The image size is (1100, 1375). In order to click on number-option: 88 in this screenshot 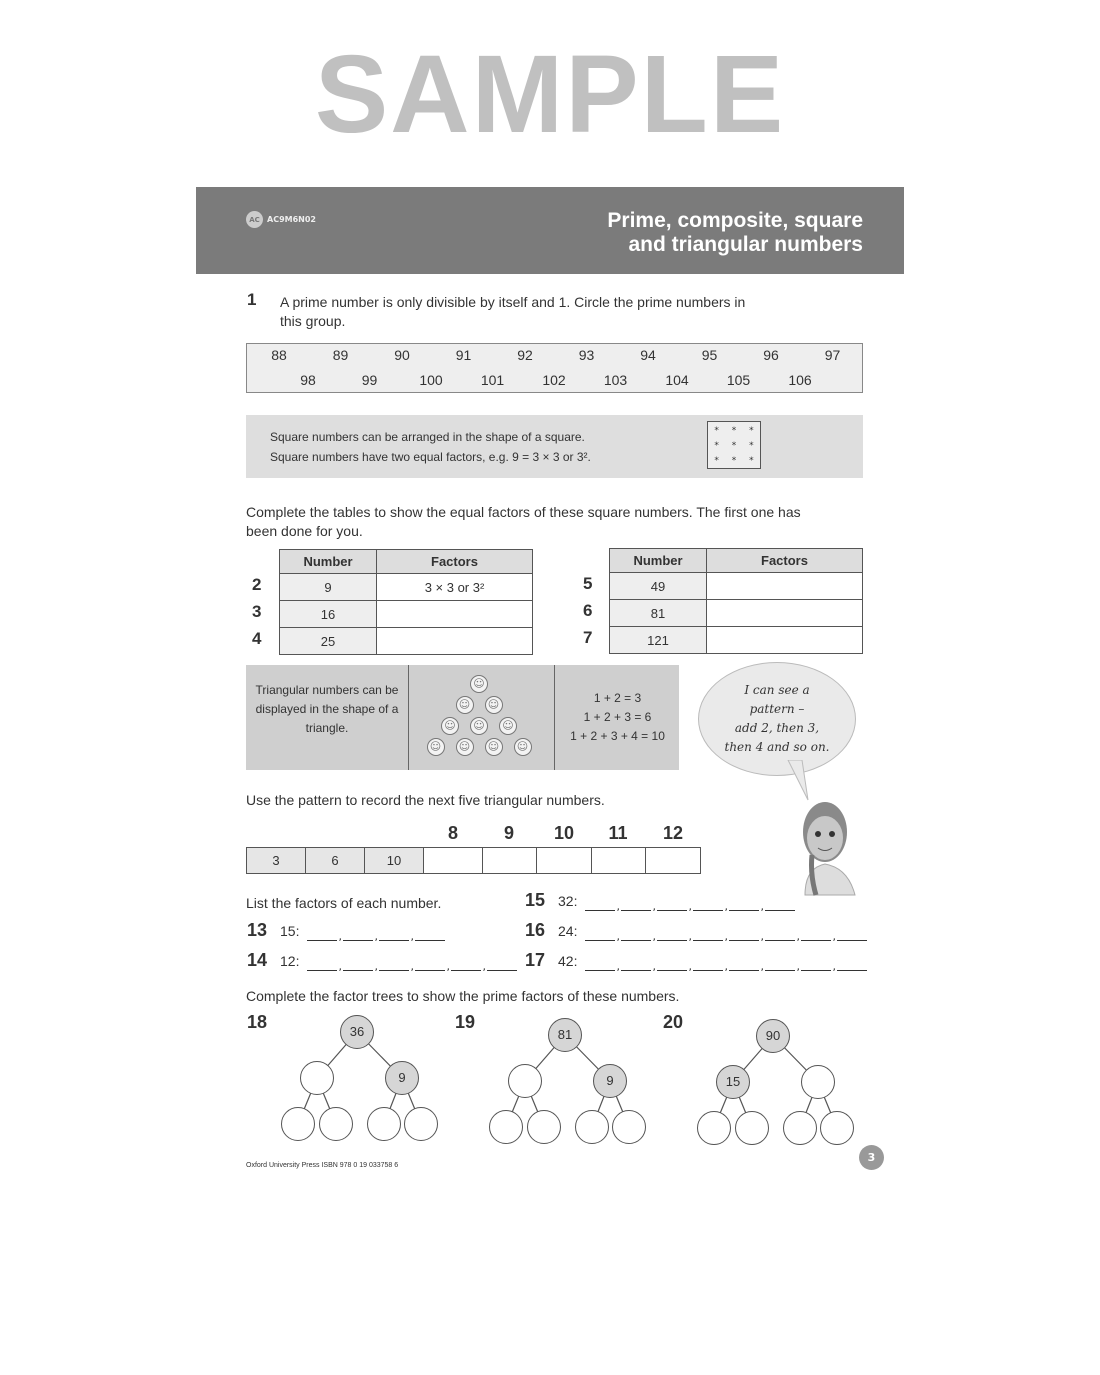, I will do `click(279, 355)`.